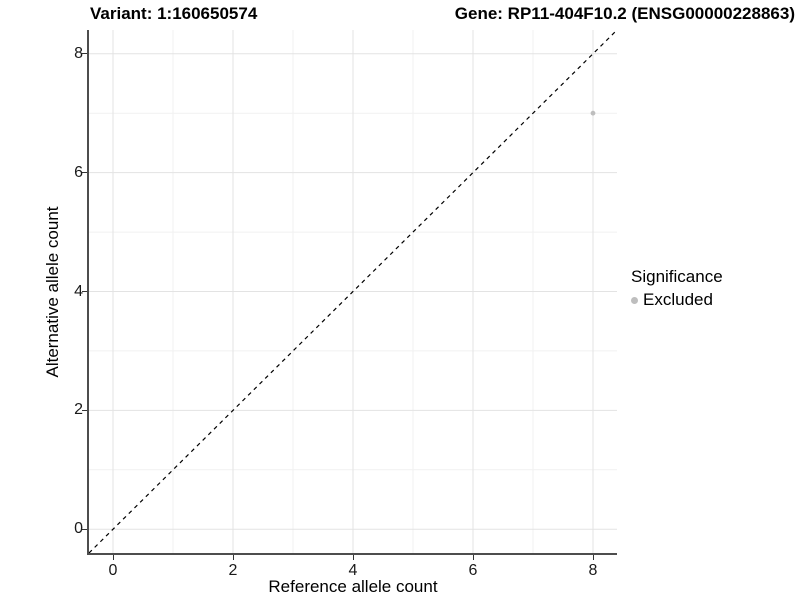 This screenshot has height=600, width=800. What do you see at coordinates (78, 410) in the screenshot?
I see `y-tick-label: 2` at bounding box center [78, 410].